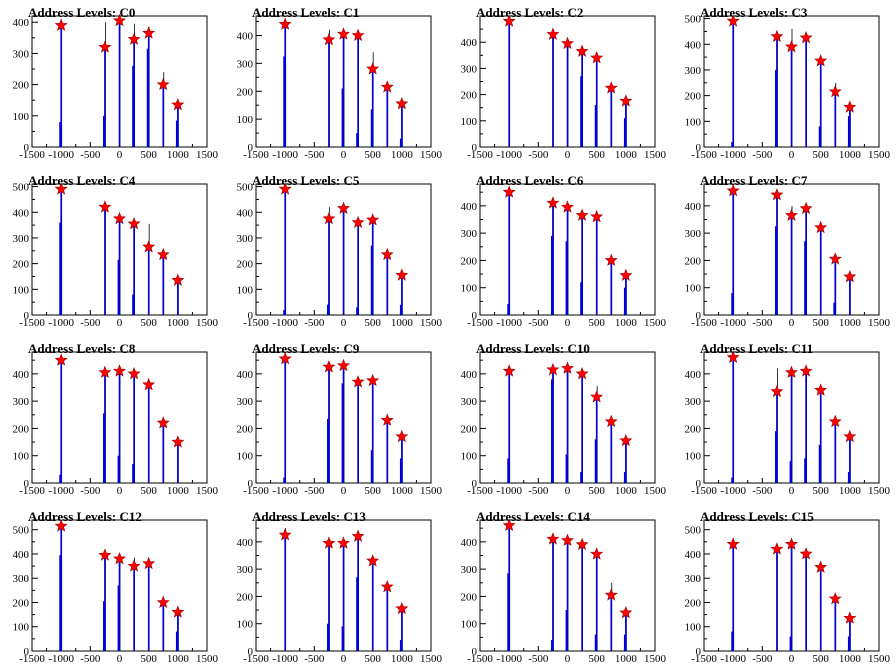 The width and height of the screenshot is (896, 672). What do you see at coordinates (306, 348) in the screenshot?
I see `chart-title: Address Levels: C9` at bounding box center [306, 348].